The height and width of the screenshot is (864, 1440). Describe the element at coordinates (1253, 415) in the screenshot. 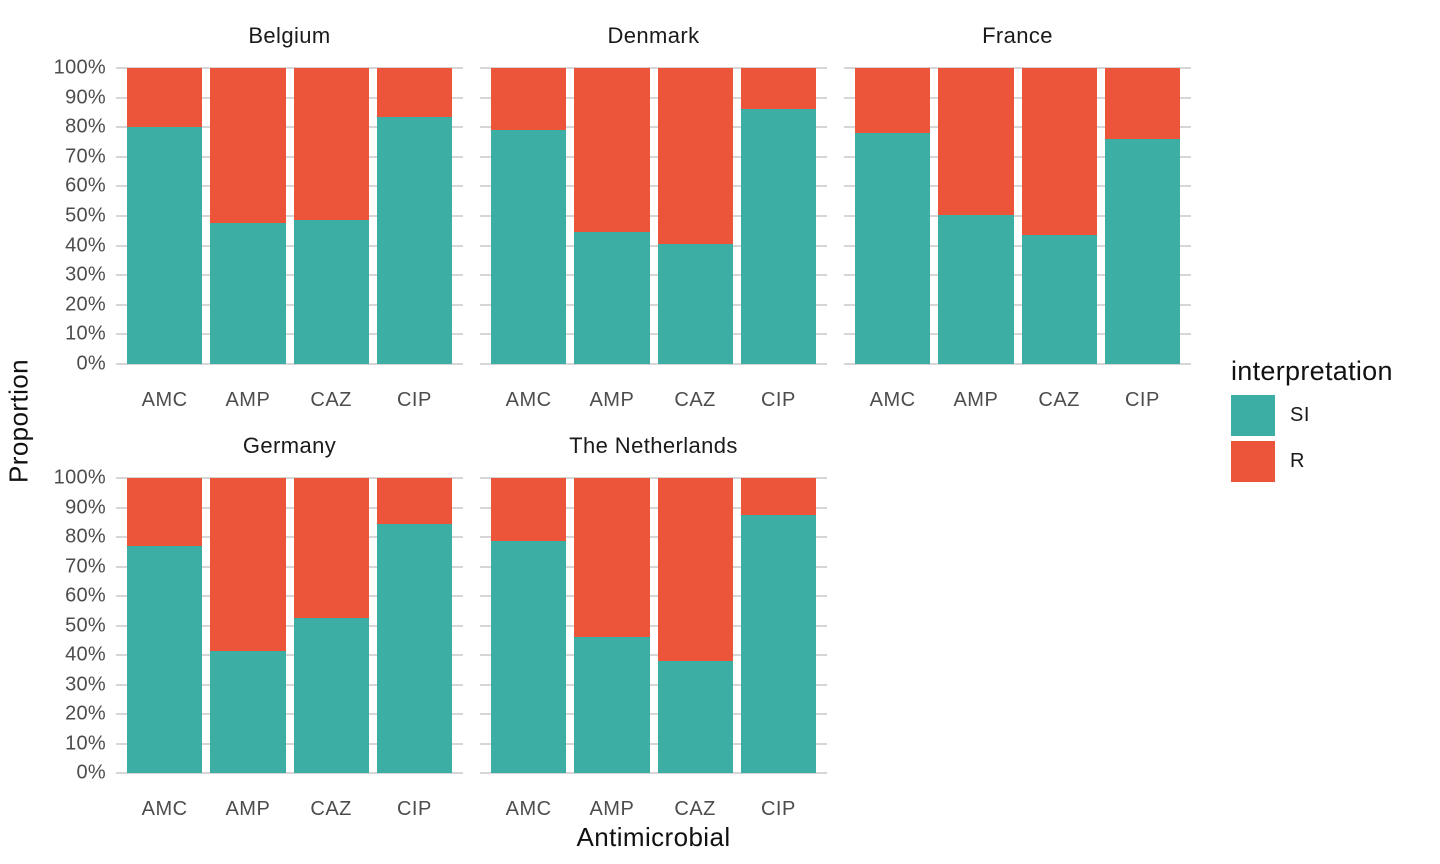

I see `legend-swatch-si` at that location.